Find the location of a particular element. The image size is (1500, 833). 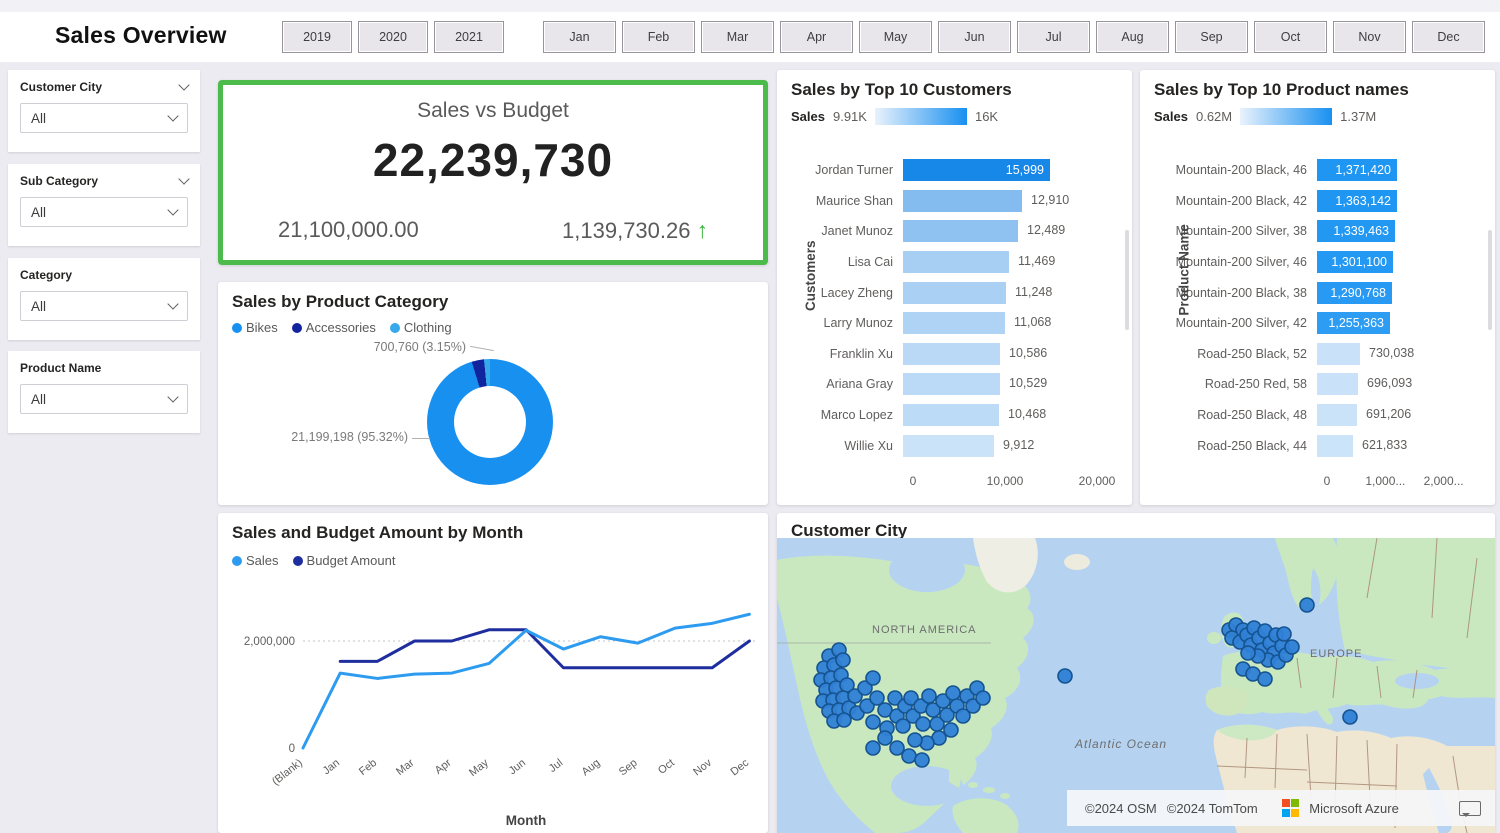

month-button-apr: Apr is located at coordinates (816, 37).